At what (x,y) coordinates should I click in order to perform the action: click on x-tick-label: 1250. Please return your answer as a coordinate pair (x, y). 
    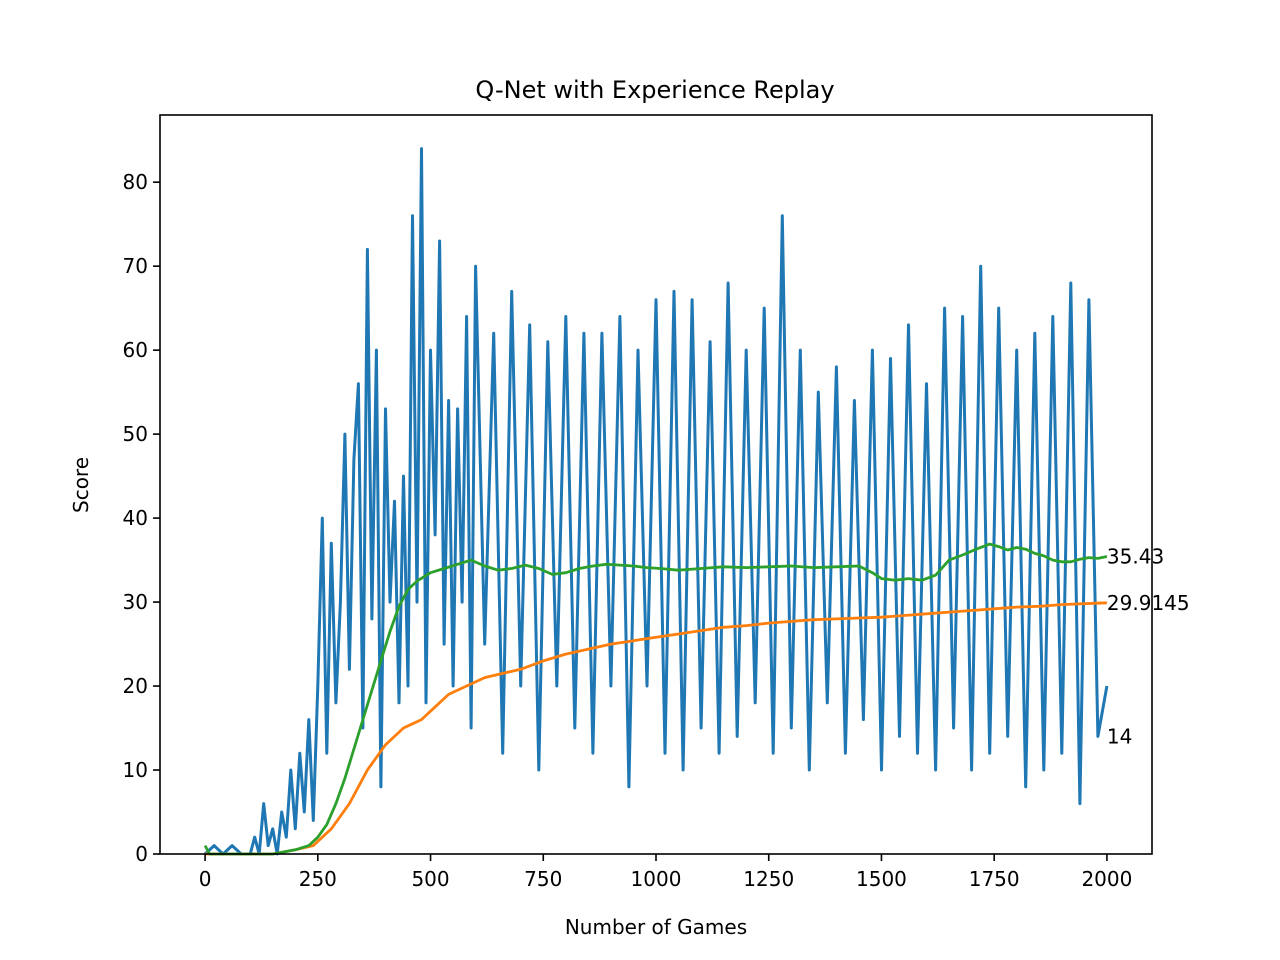
    Looking at the image, I should click on (768, 879).